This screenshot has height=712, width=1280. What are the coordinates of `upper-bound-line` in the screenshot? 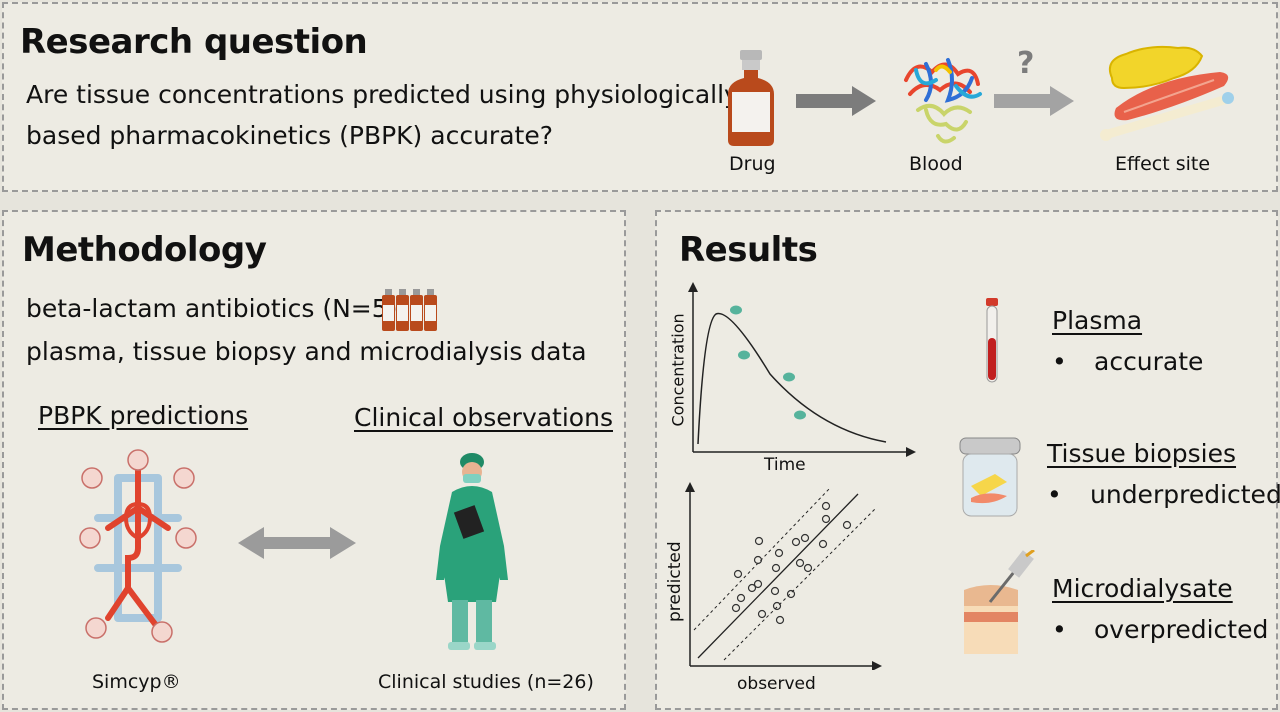 It's located at (762, 559).